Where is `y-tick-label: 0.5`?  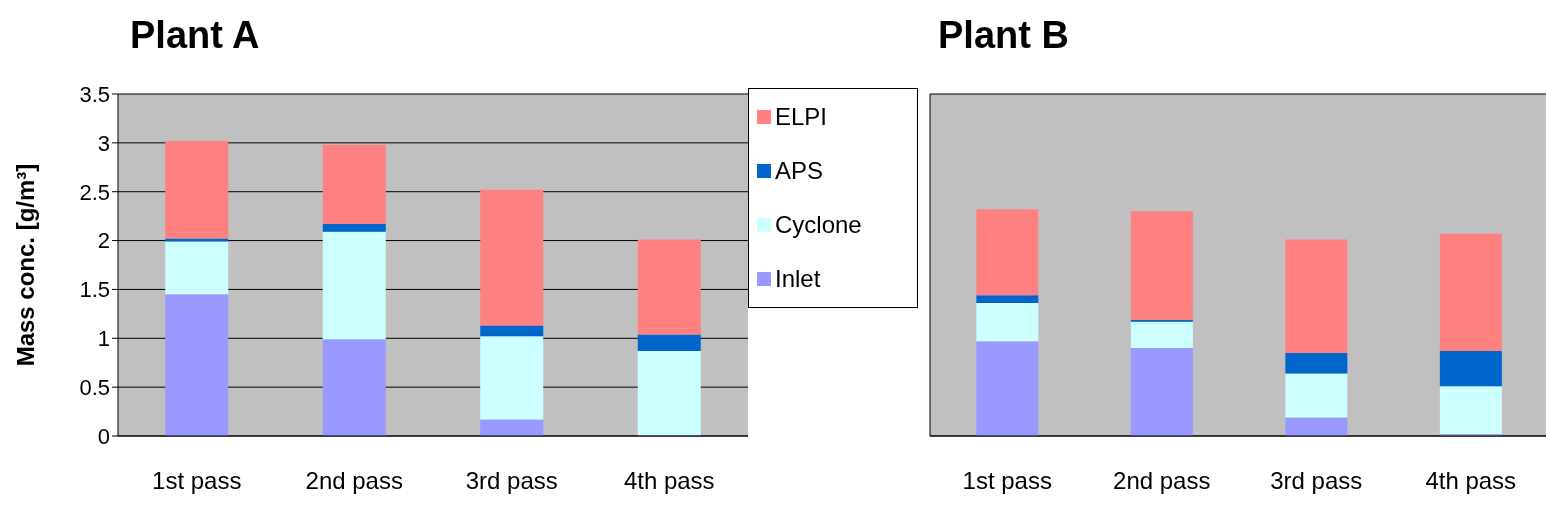 y-tick-label: 0.5 is located at coordinates (94, 387).